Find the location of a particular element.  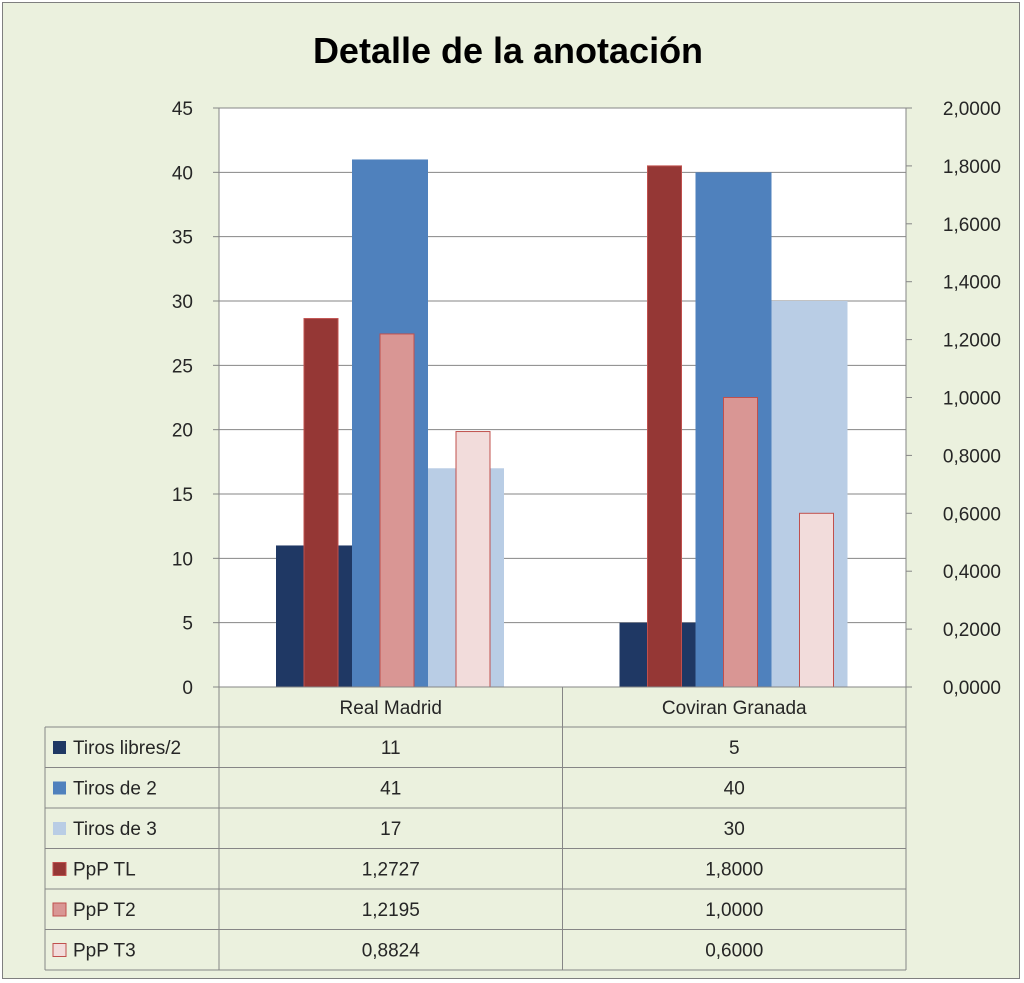

y-tick-label-right: 1,8000 is located at coordinates (972, 167).